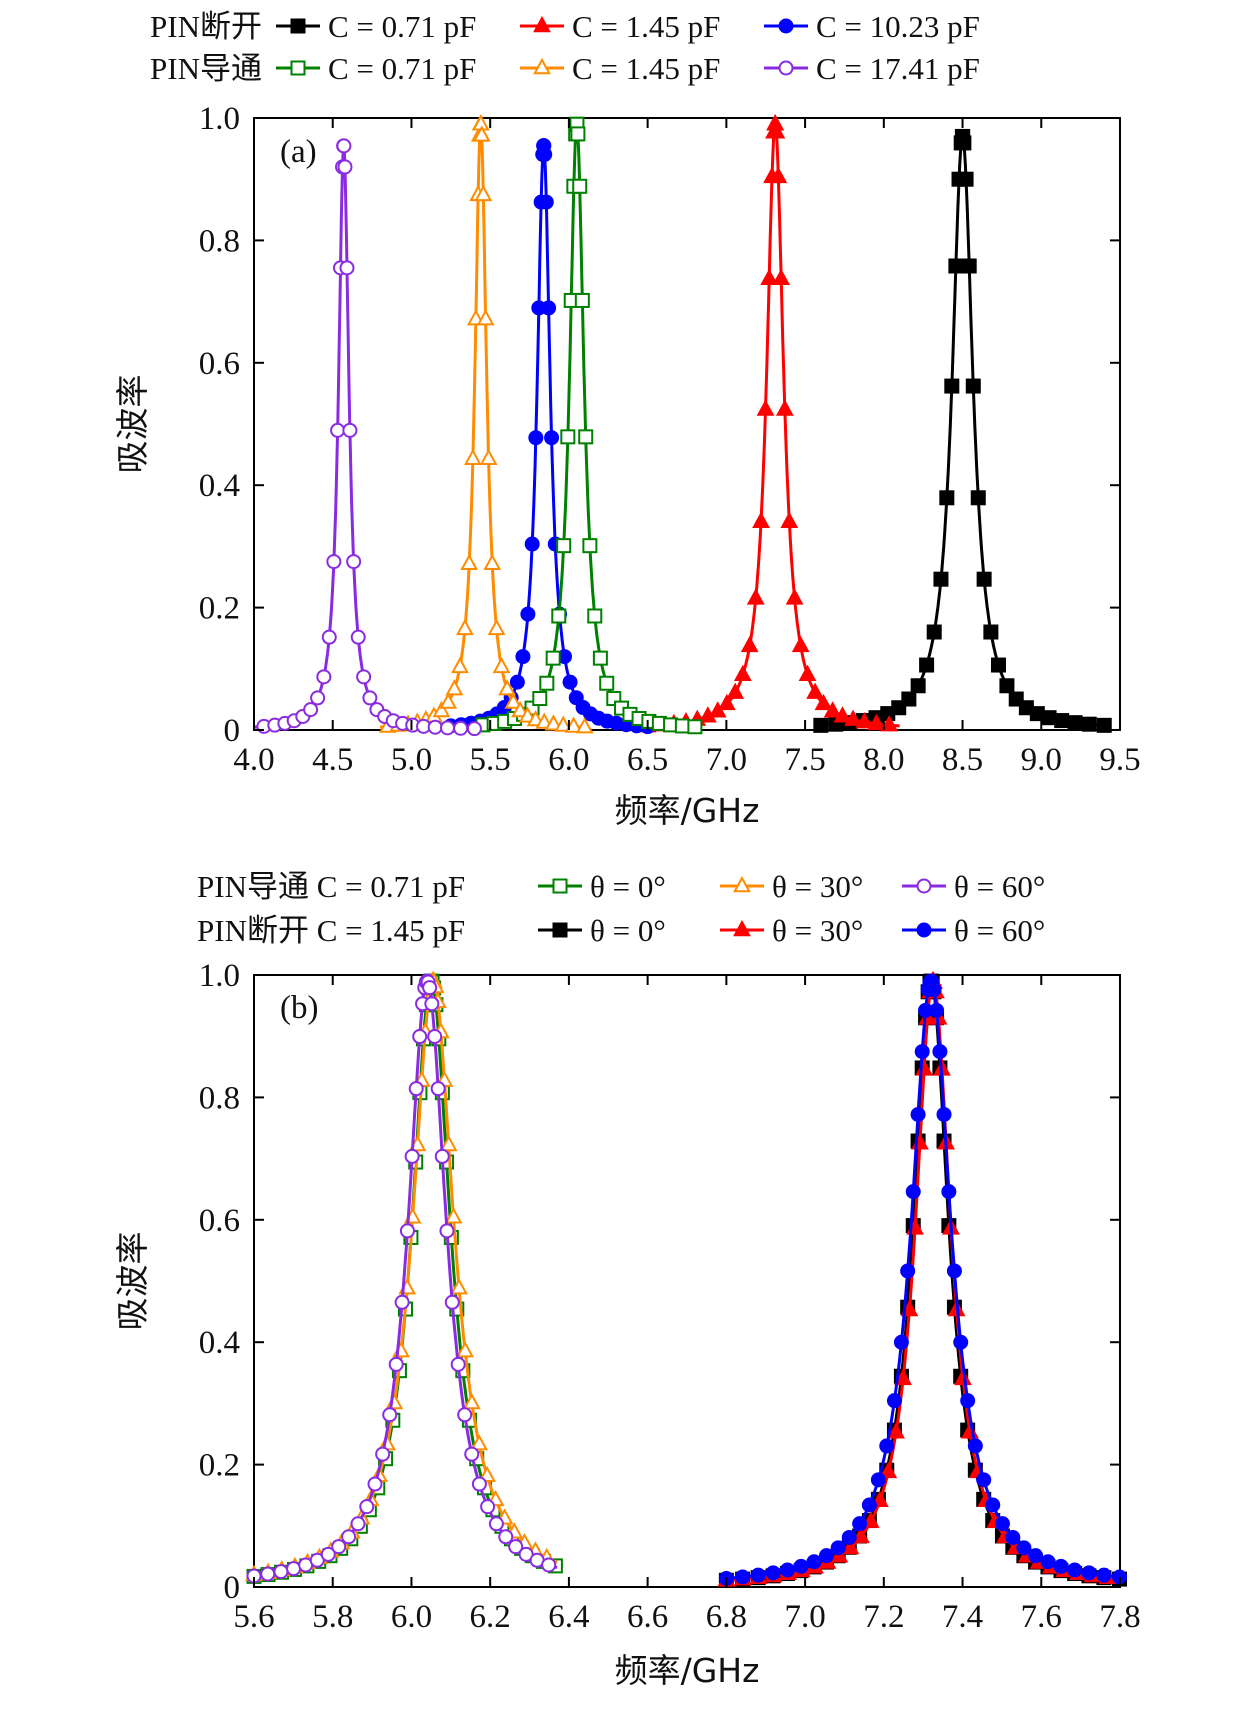 This screenshot has height=1717, width=1260. Describe the element at coordinates (206, 68) in the screenshot. I see `legend-row-label: PIN导通` at that location.